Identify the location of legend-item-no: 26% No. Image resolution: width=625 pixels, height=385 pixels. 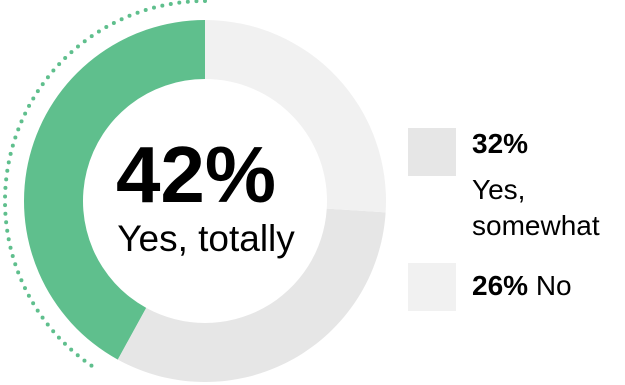
(490, 287).